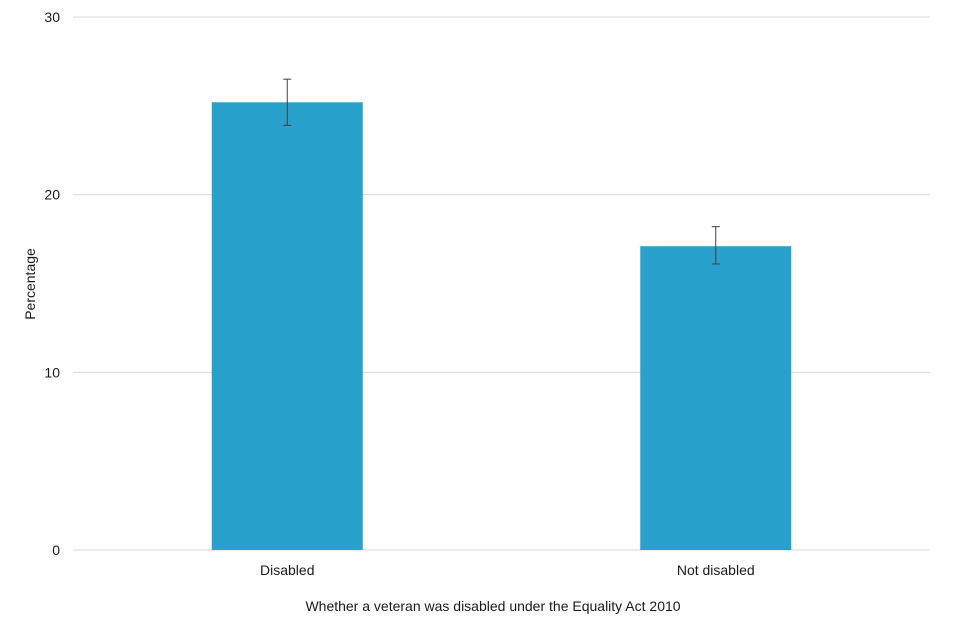  Describe the element at coordinates (52, 283) in the screenshot. I see `y-axis-ticks: 0 10 20 30` at that location.